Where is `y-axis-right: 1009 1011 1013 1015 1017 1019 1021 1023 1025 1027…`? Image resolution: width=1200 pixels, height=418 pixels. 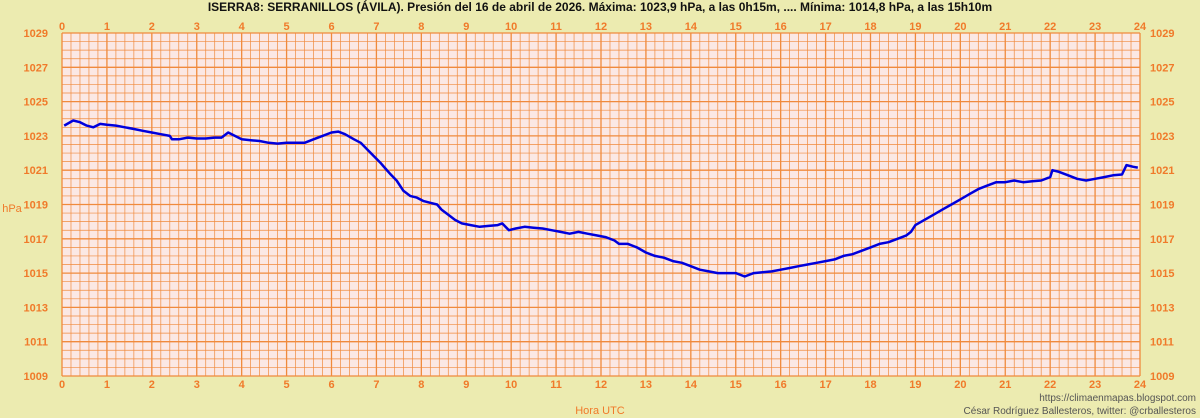 y-axis-right: 1009 1011 1013 1015 1017 1019 1021 1023 1025 1027… is located at coordinates (1162, 205).